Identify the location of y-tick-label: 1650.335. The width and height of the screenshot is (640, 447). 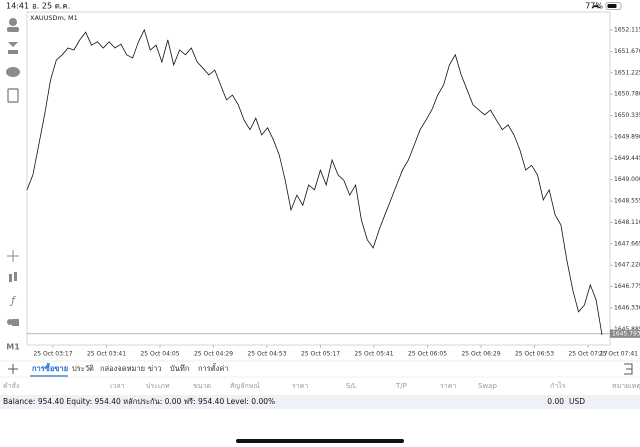
(627, 115).